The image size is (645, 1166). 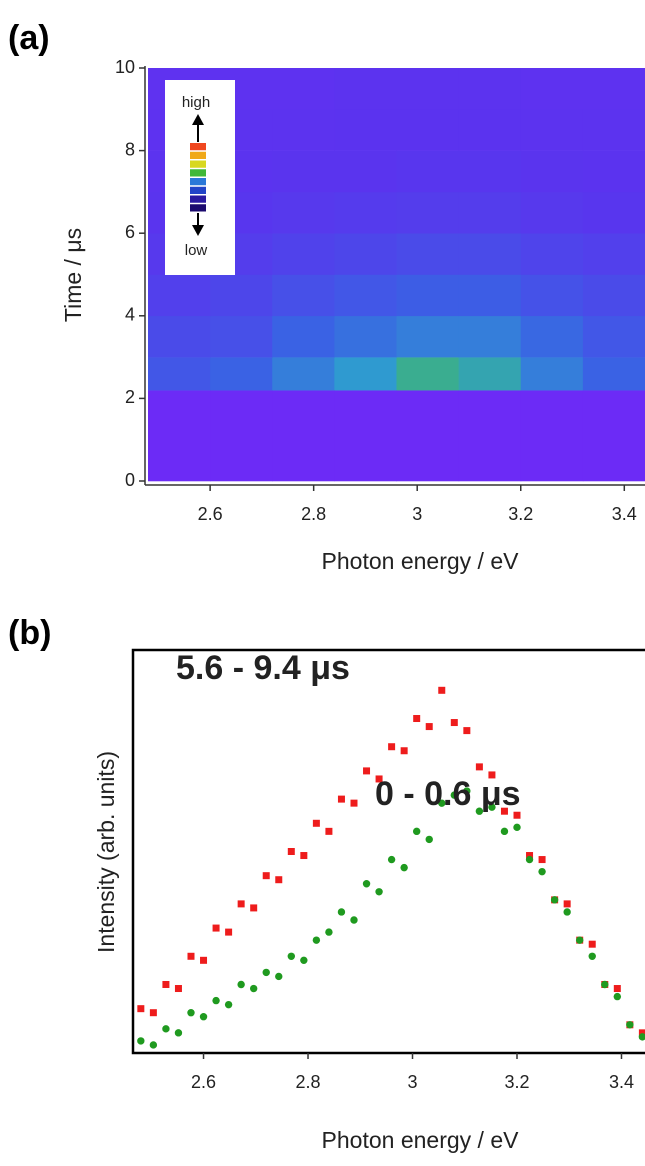 I want to click on panel-label: (a), so click(x=29, y=38).